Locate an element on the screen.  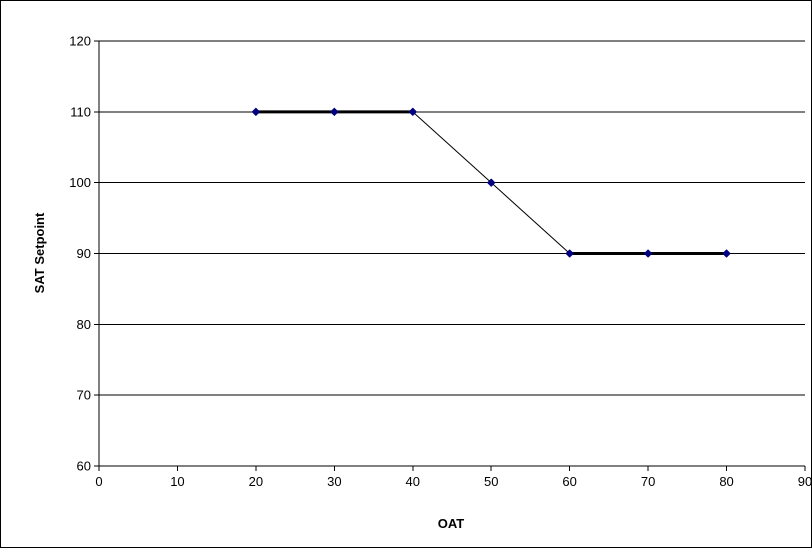
x-tick-label: 20 is located at coordinates (256, 481).